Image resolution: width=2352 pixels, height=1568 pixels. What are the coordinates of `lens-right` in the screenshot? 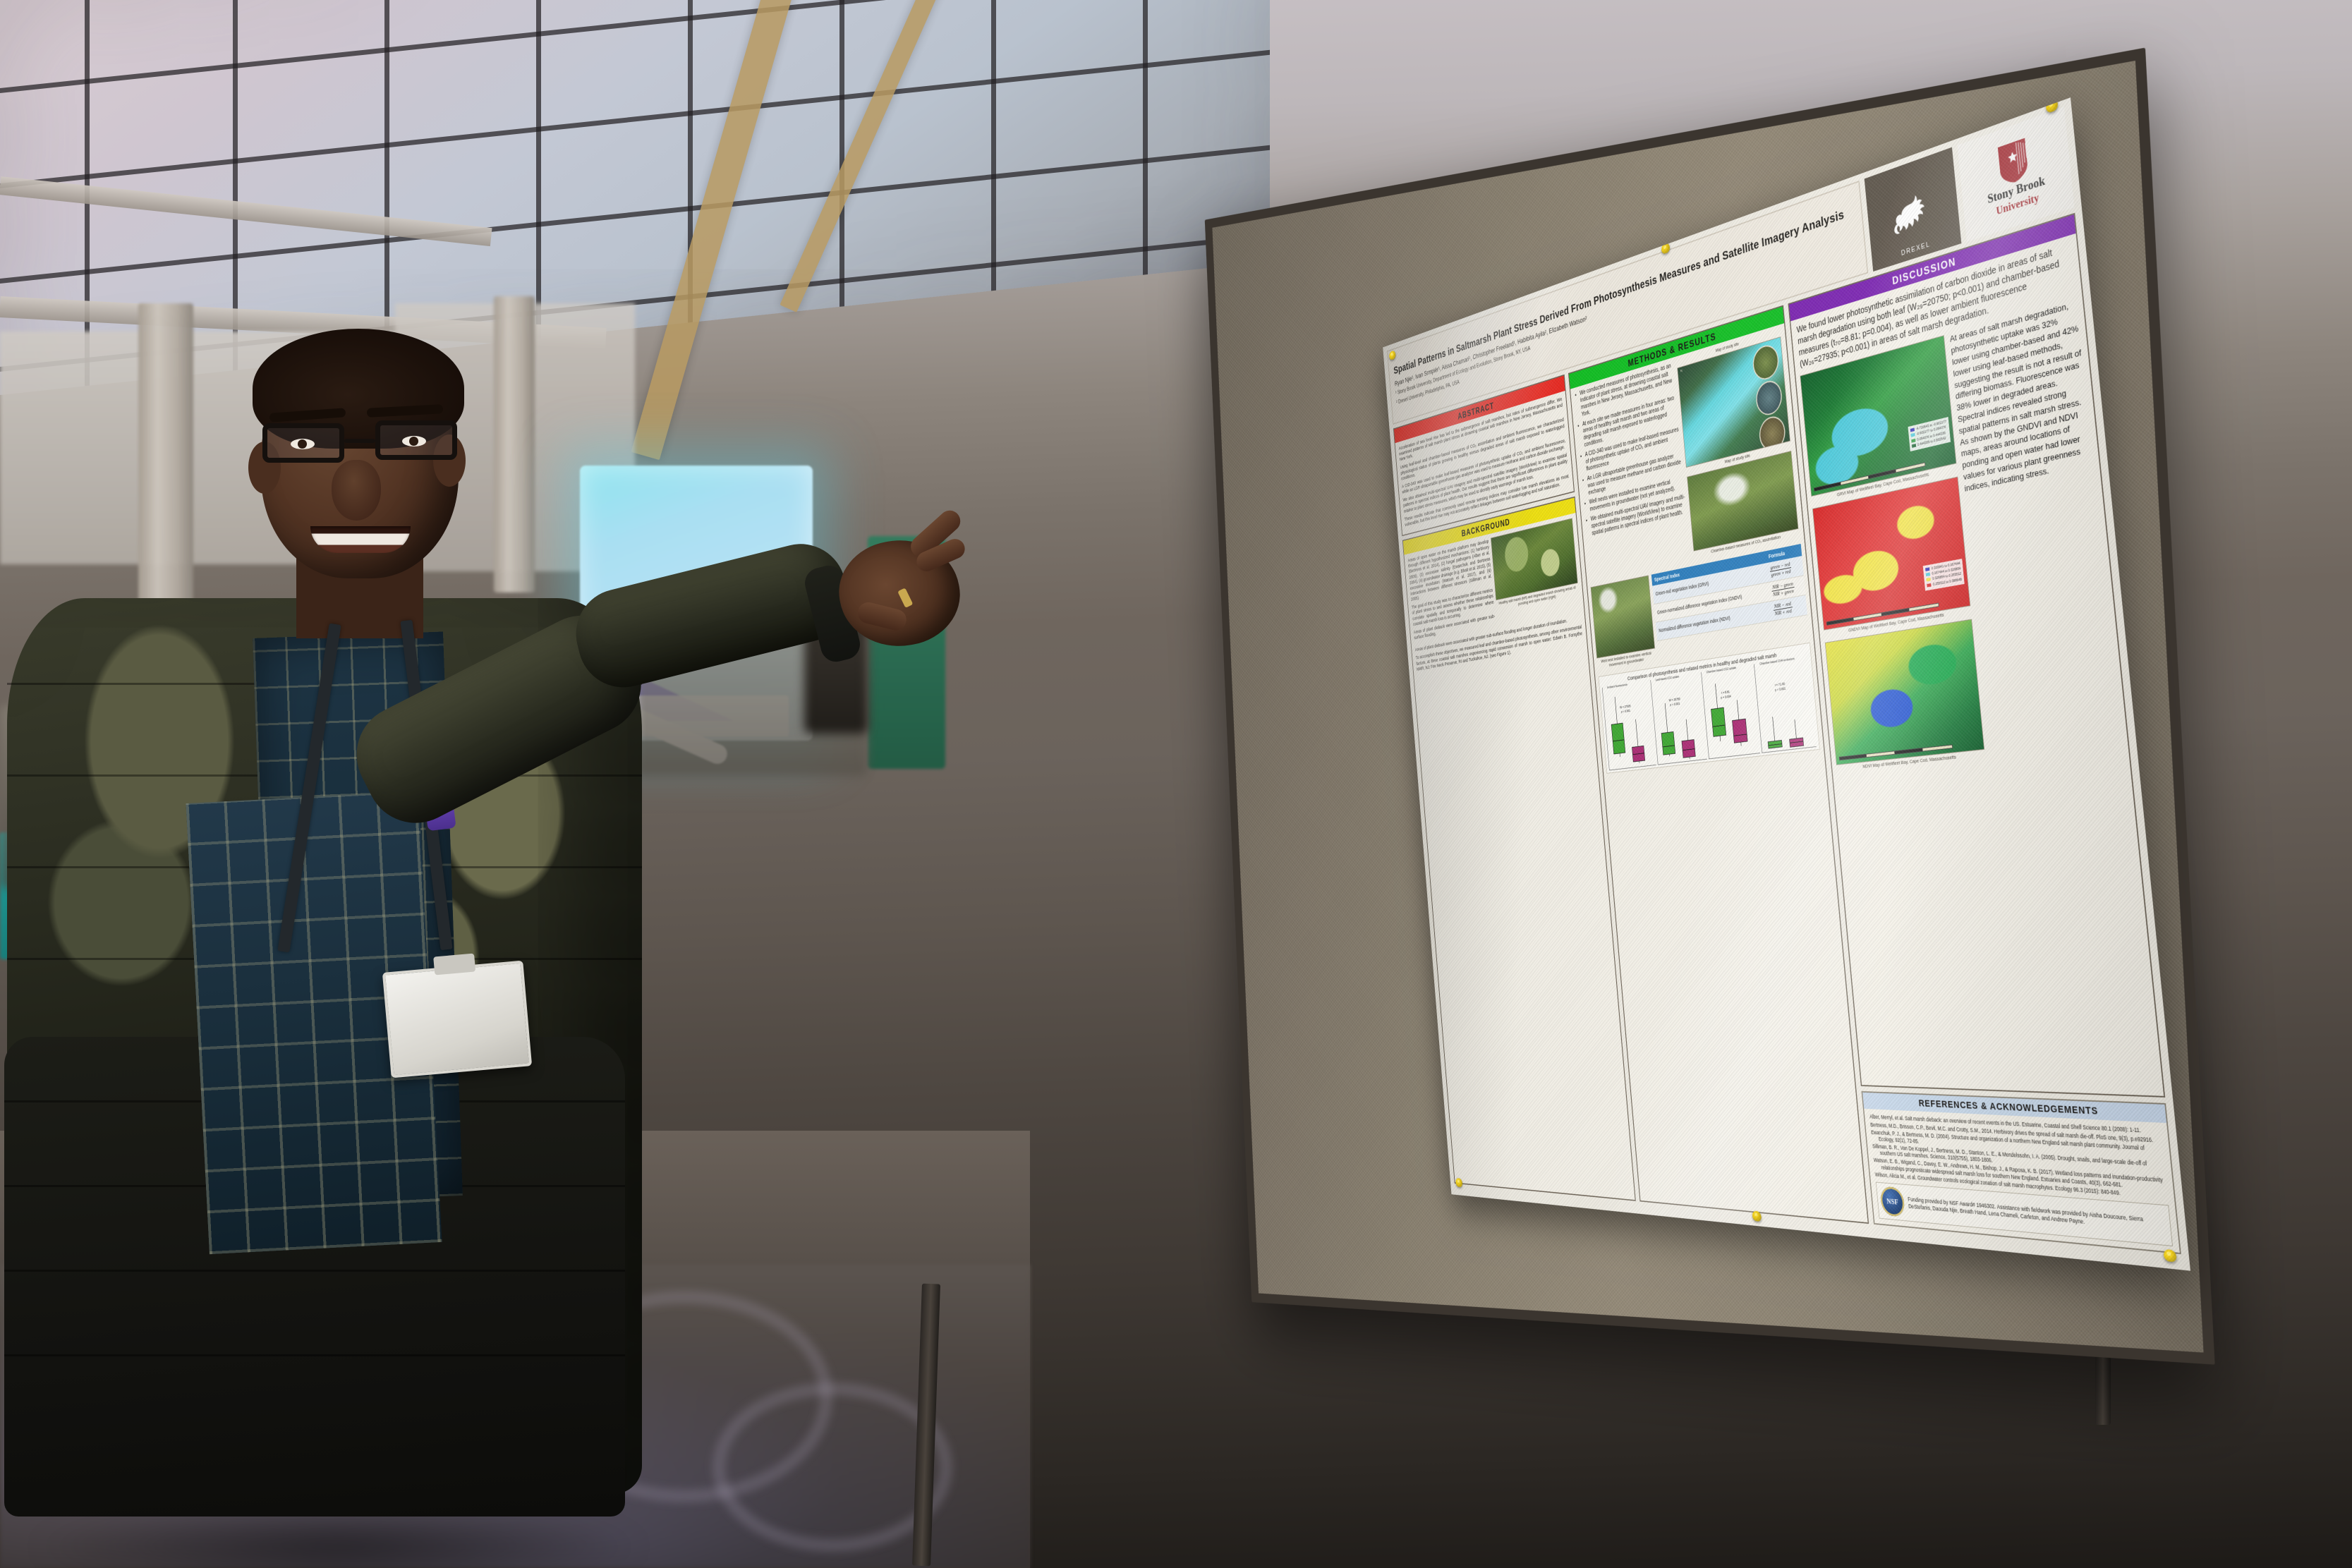 It's located at (416, 440).